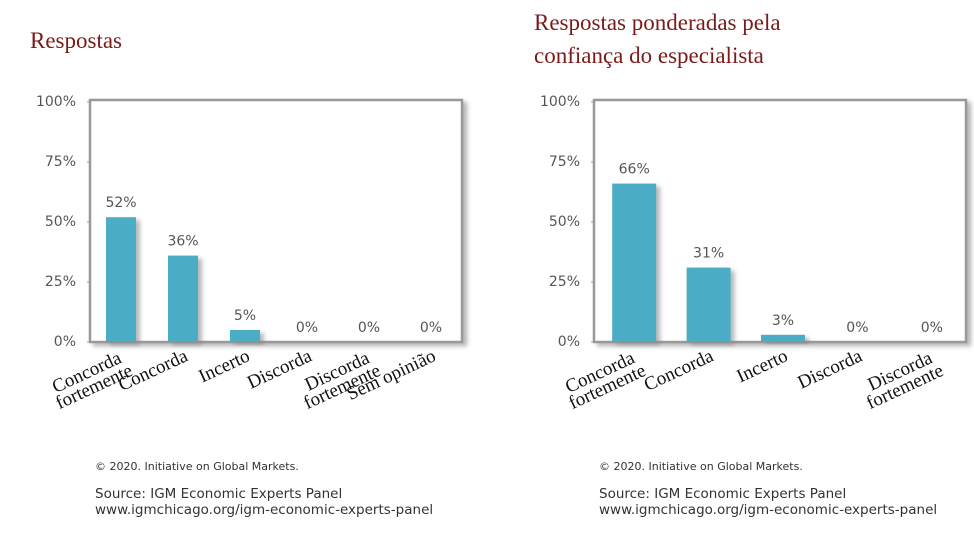  I want to click on value-label: 36%, so click(182, 242).